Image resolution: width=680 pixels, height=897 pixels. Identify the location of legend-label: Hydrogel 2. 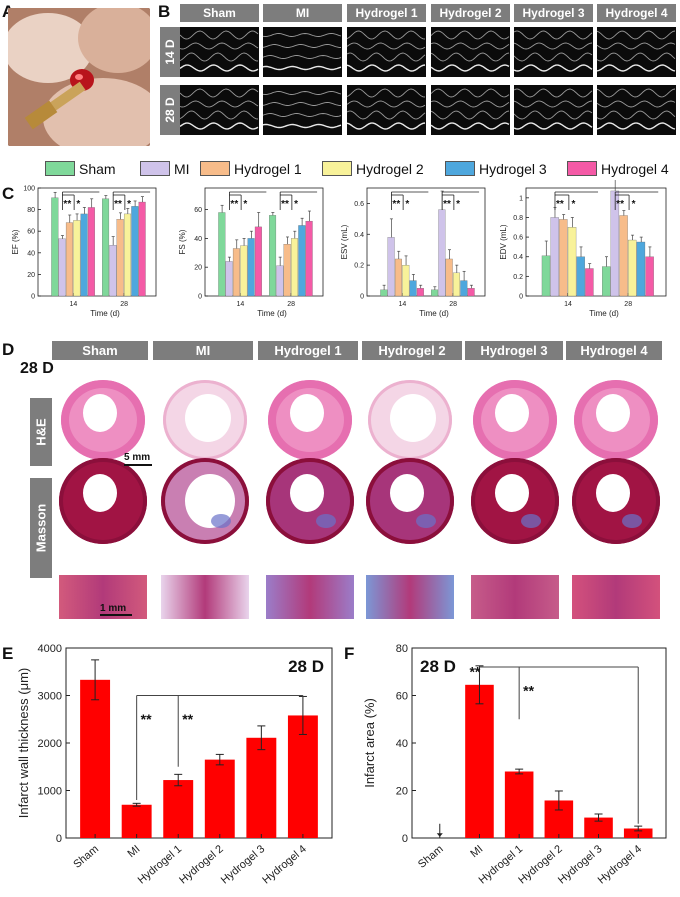
(390, 169).